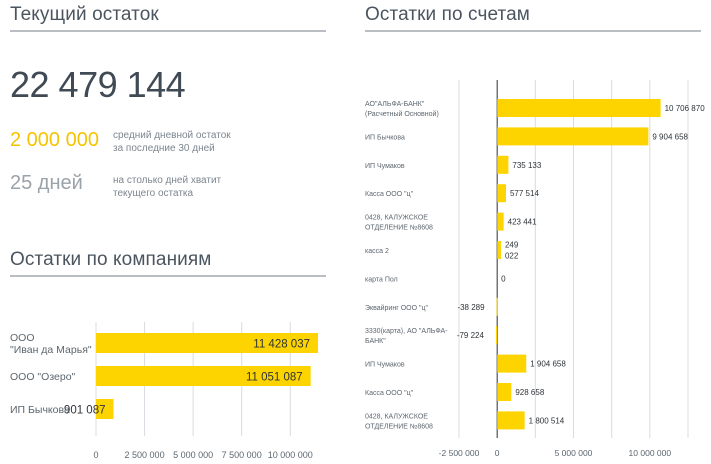 This screenshot has height=464, width=711. What do you see at coordinates (396, 308) in the screenshot?
I see `accounts-category-label: Эквайринг ООО "ц"` at bounding box center [396, 308].